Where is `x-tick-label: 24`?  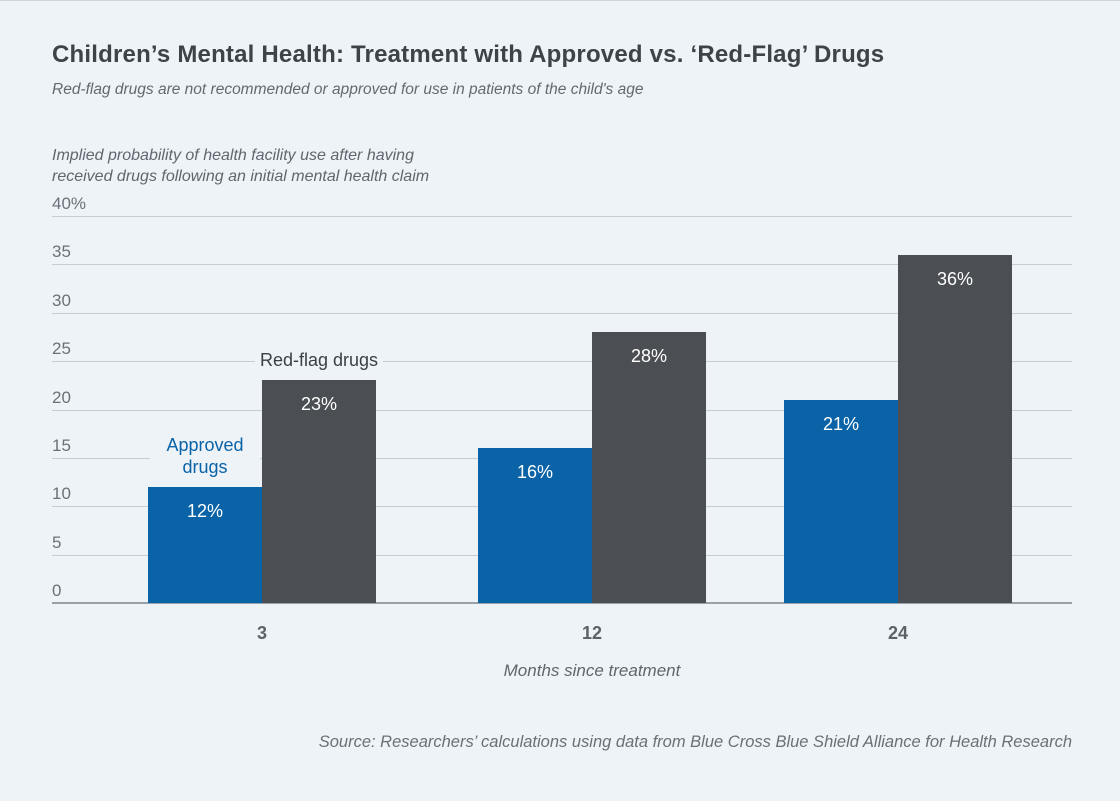 x-tick-label: 24 is located at coordinates (898, 633).